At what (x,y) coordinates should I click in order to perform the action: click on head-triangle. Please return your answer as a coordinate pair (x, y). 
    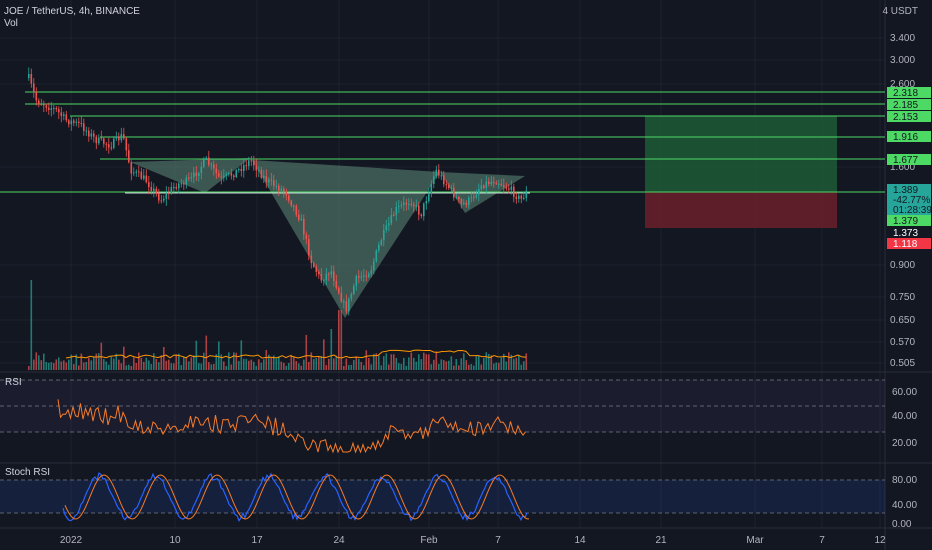
    Looking at the image, I should click on (346, 239).